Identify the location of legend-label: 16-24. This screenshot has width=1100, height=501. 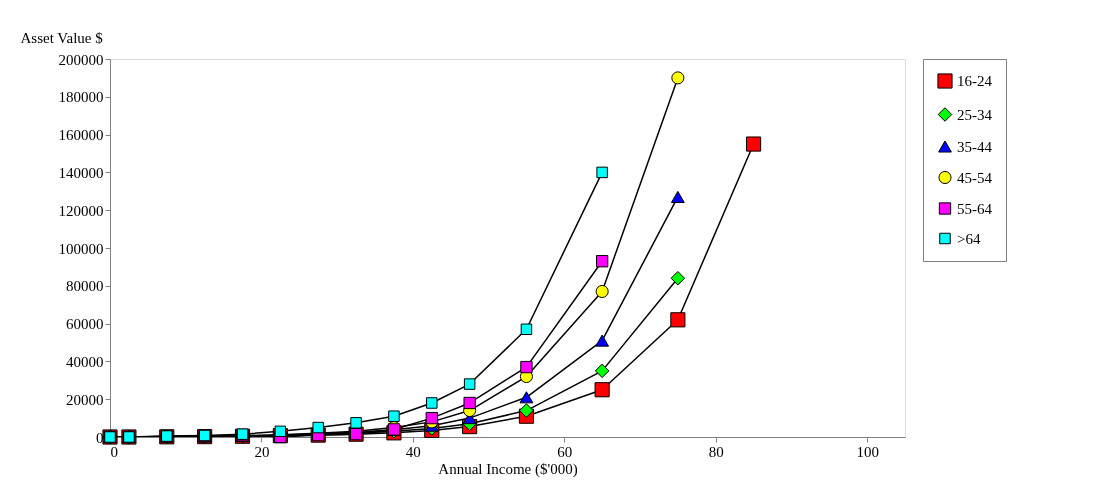
(975, 81).